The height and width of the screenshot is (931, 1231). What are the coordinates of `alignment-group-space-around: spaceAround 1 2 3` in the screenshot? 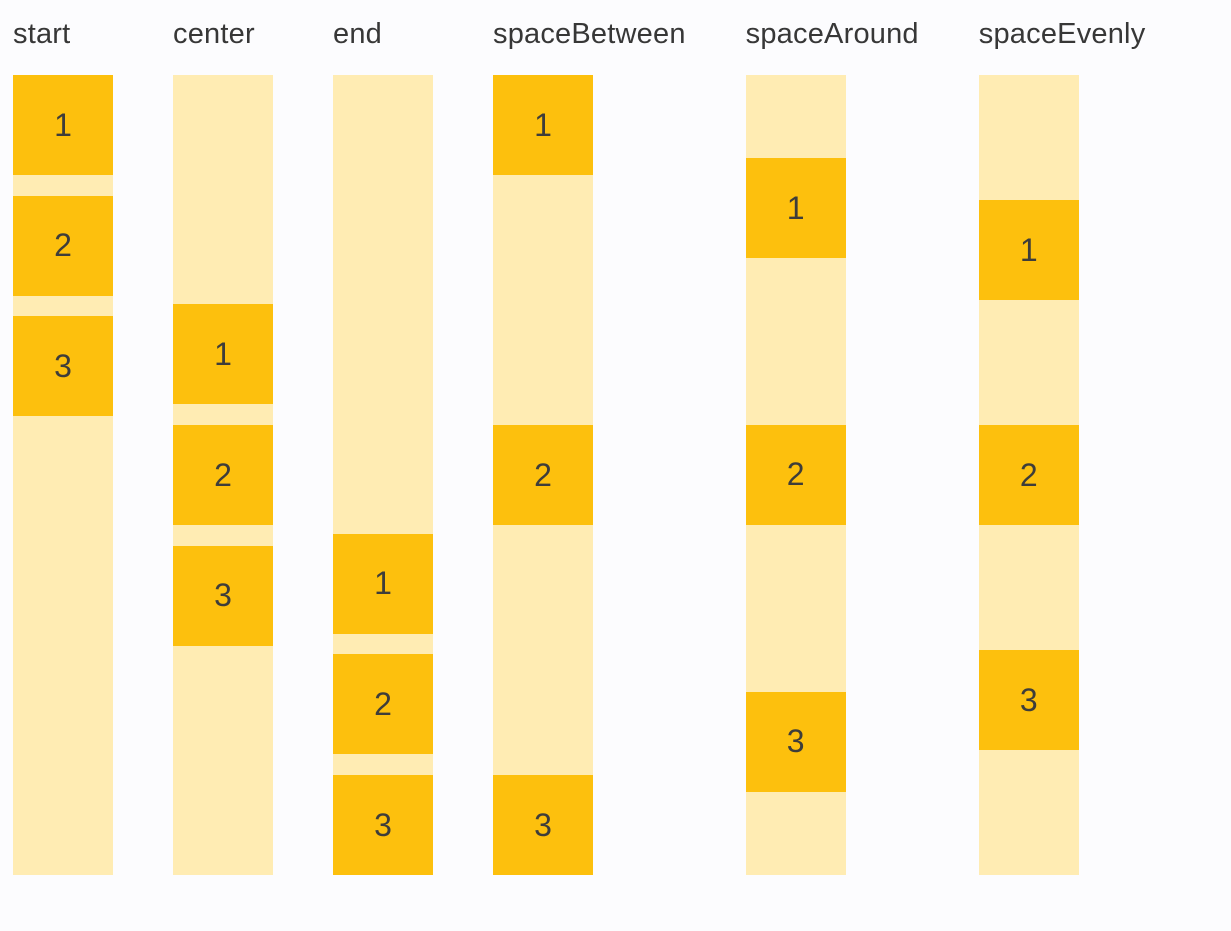 It's located at (832, 444).